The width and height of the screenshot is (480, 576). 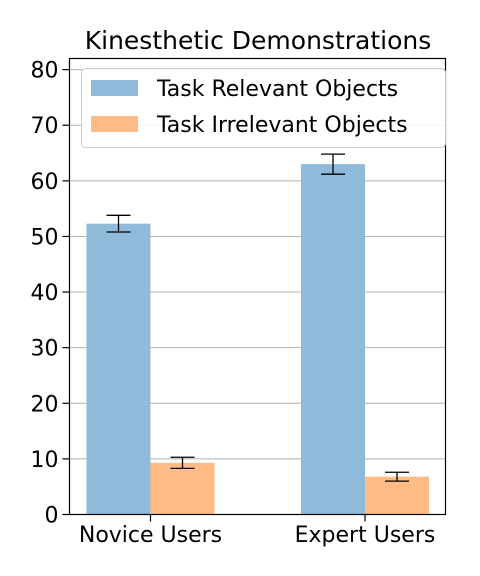 What do you see at coordinates (365, 535) in the screenshot?
I see `x-tick-label: Expert Users` at bounding box center [365, 535].